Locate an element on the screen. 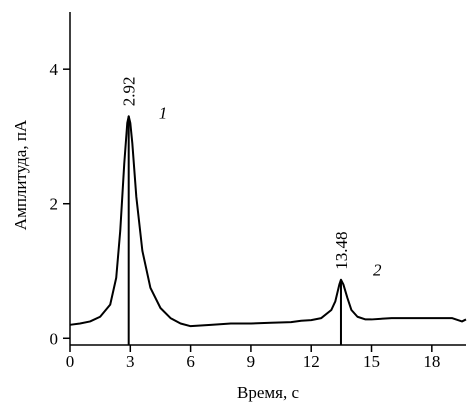  x-axis-label: Время, с is located at coordinates (268, 392).